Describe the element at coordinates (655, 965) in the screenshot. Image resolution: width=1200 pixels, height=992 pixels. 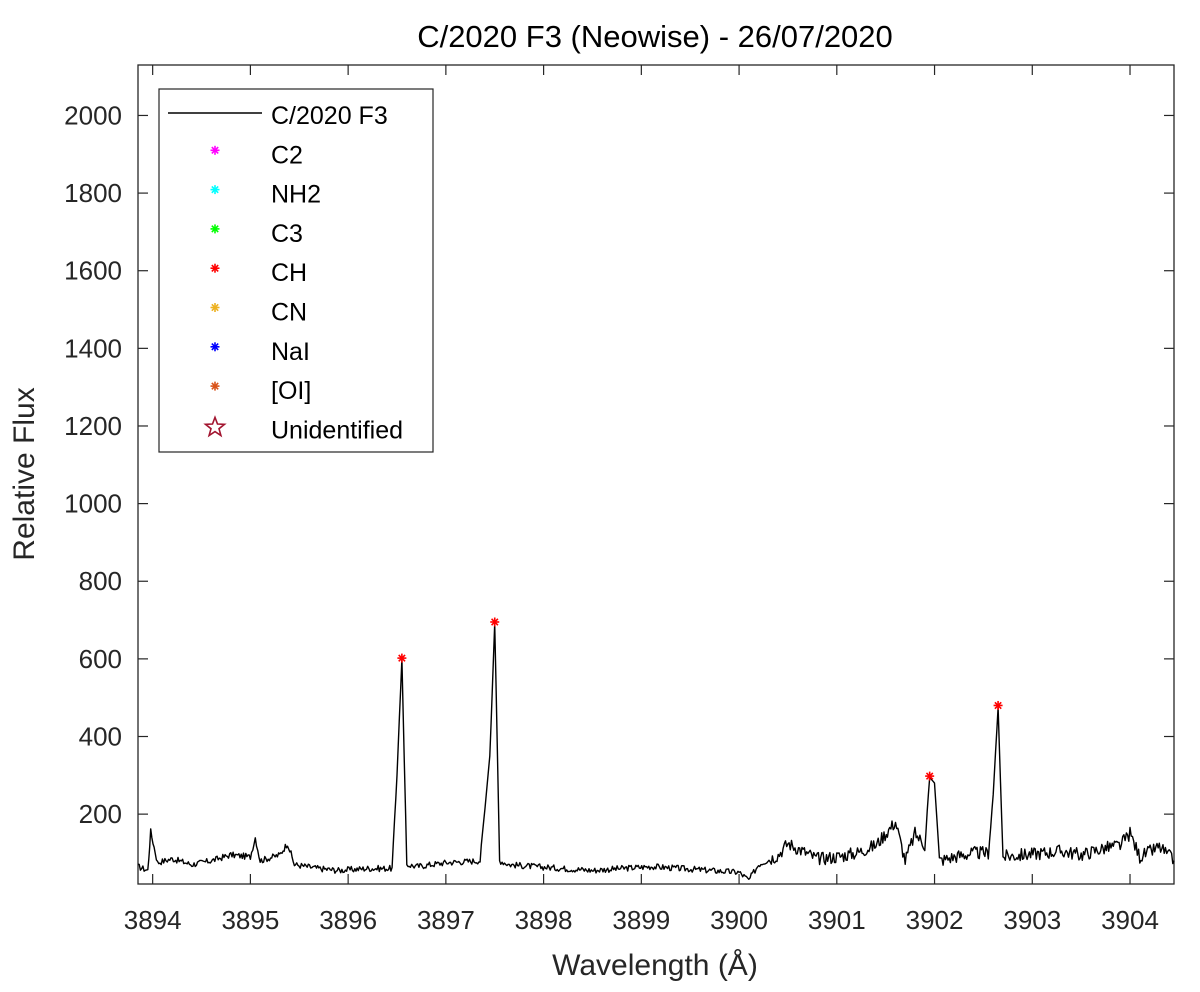
I see `x-axis-label: Wavelength (Å)` at that location.